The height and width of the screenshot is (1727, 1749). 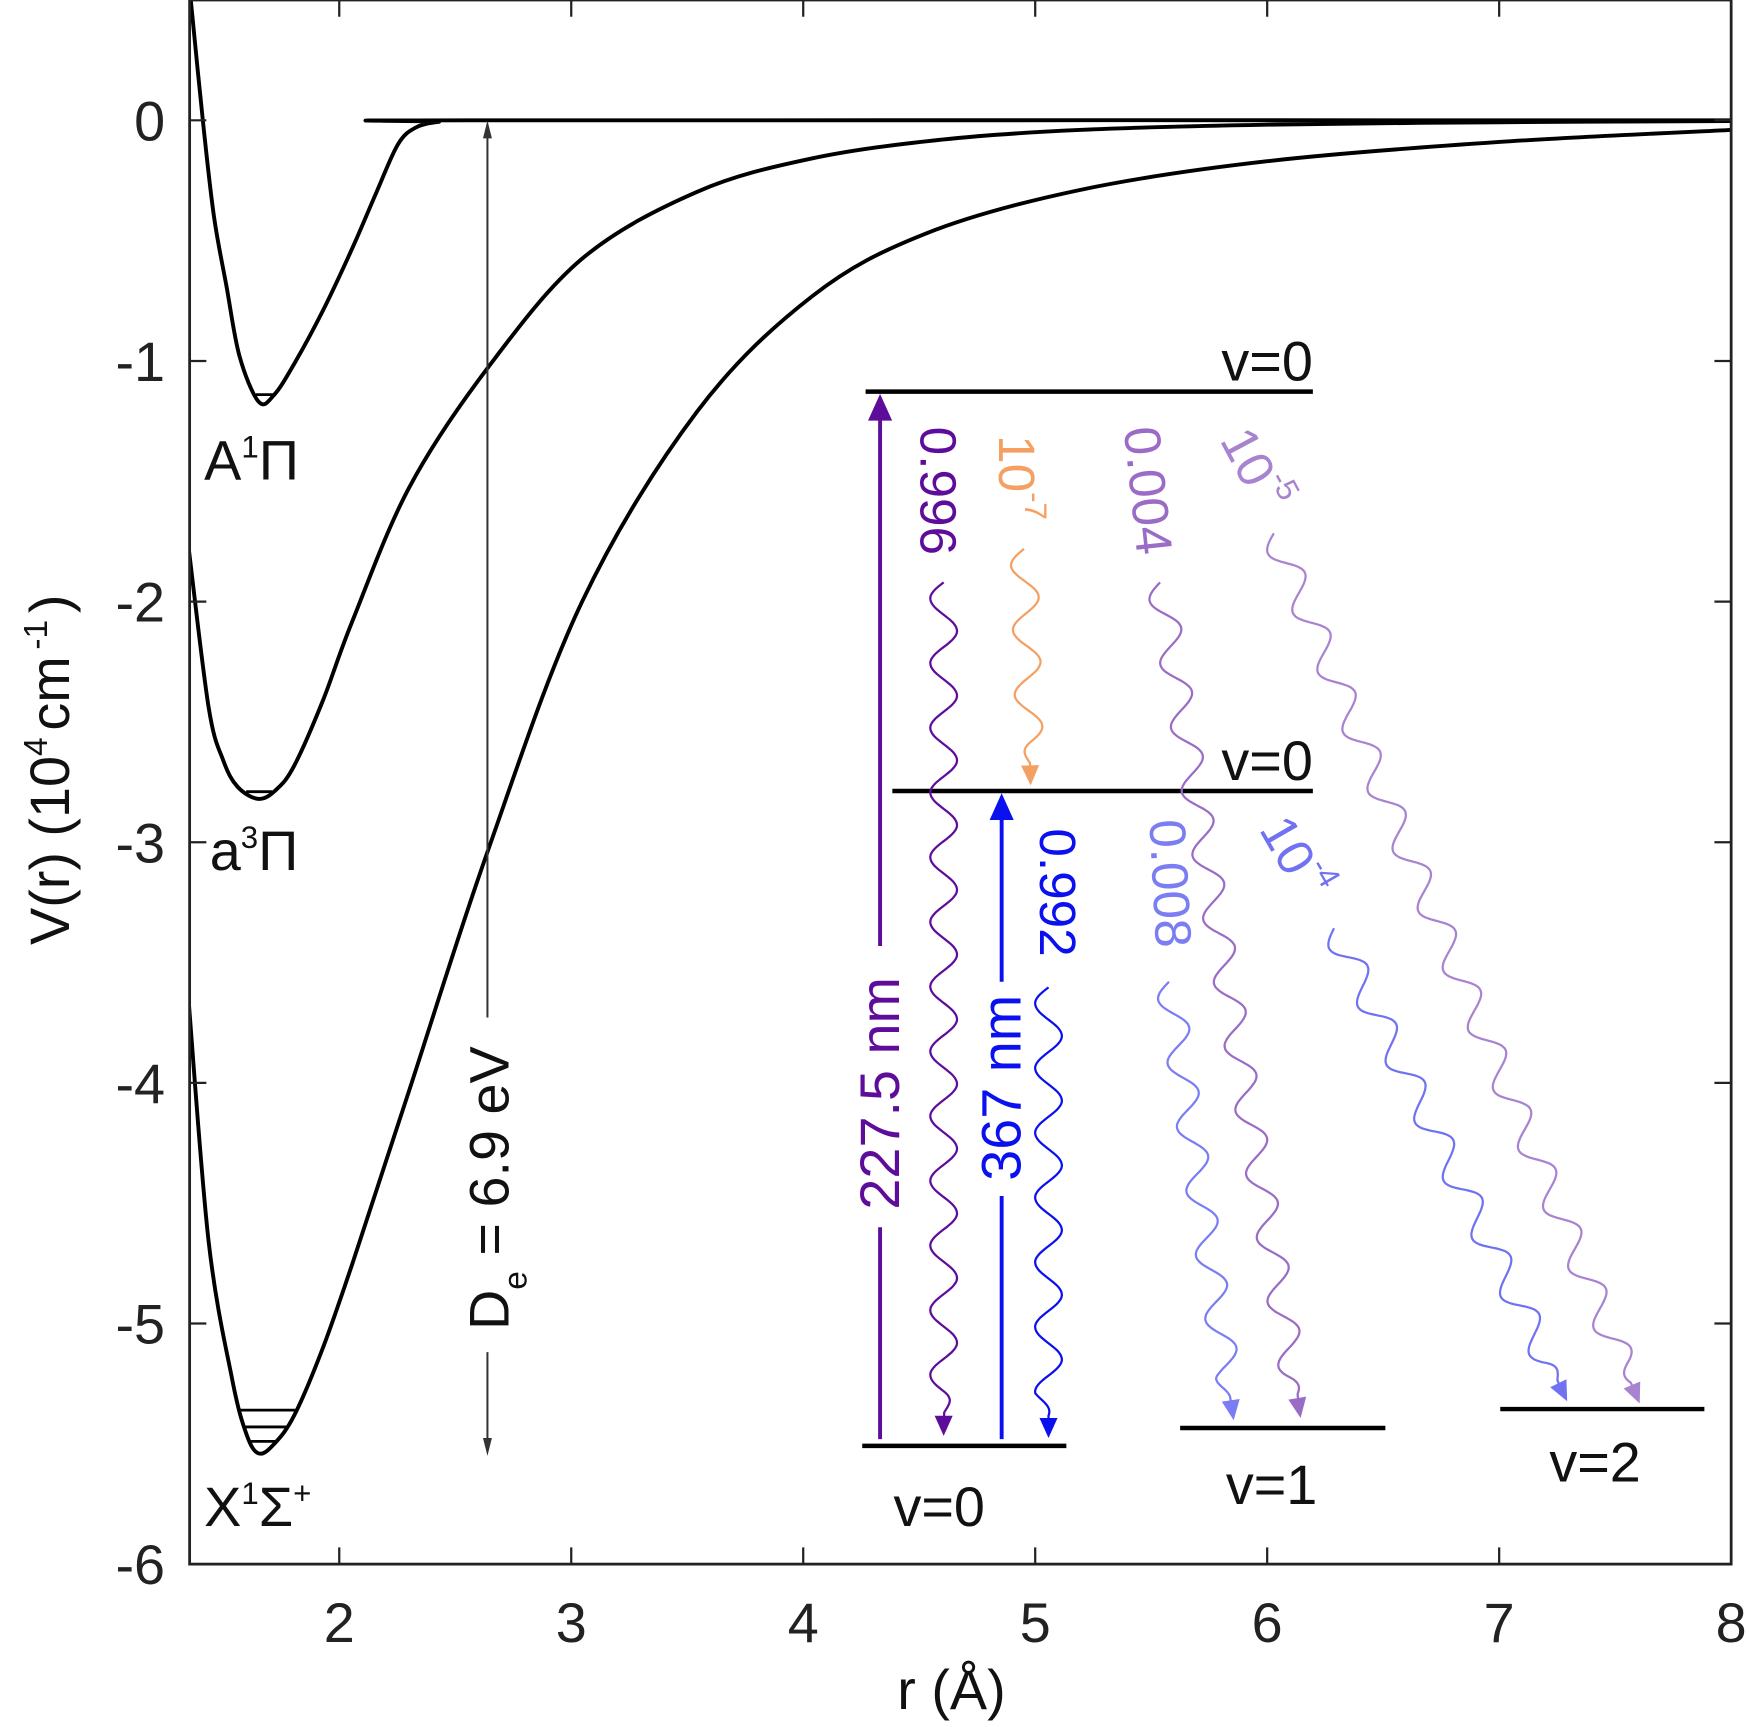 I want to click on decay-av0-to-Xv0: 0.992, so click(x=1058, y=1133).